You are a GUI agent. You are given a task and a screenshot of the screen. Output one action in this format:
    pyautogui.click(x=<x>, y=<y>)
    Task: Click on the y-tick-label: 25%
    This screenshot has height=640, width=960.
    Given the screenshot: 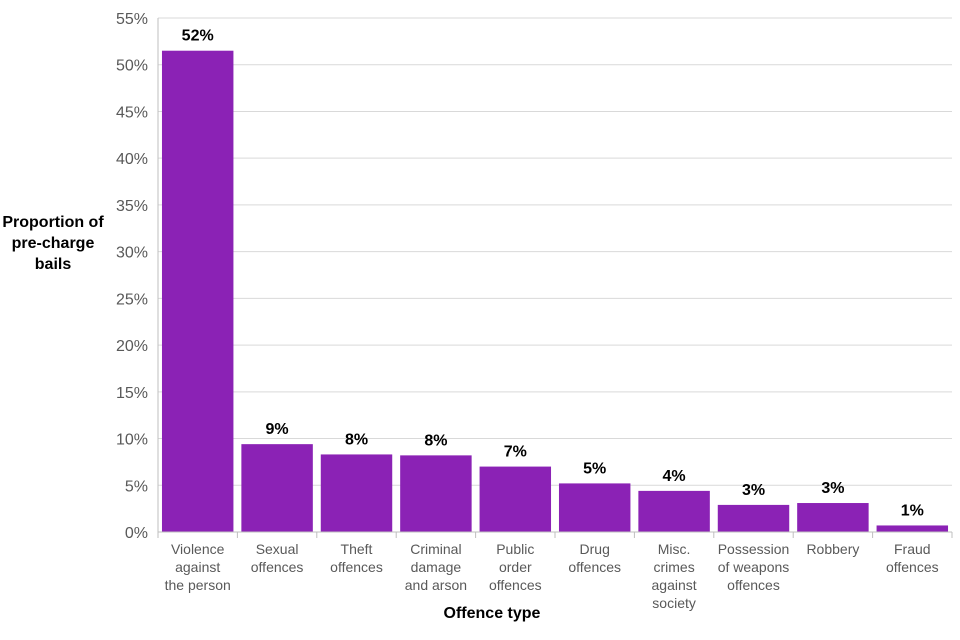 What is the action you would take?
    pyautogui.click(x=132, y=299)
    